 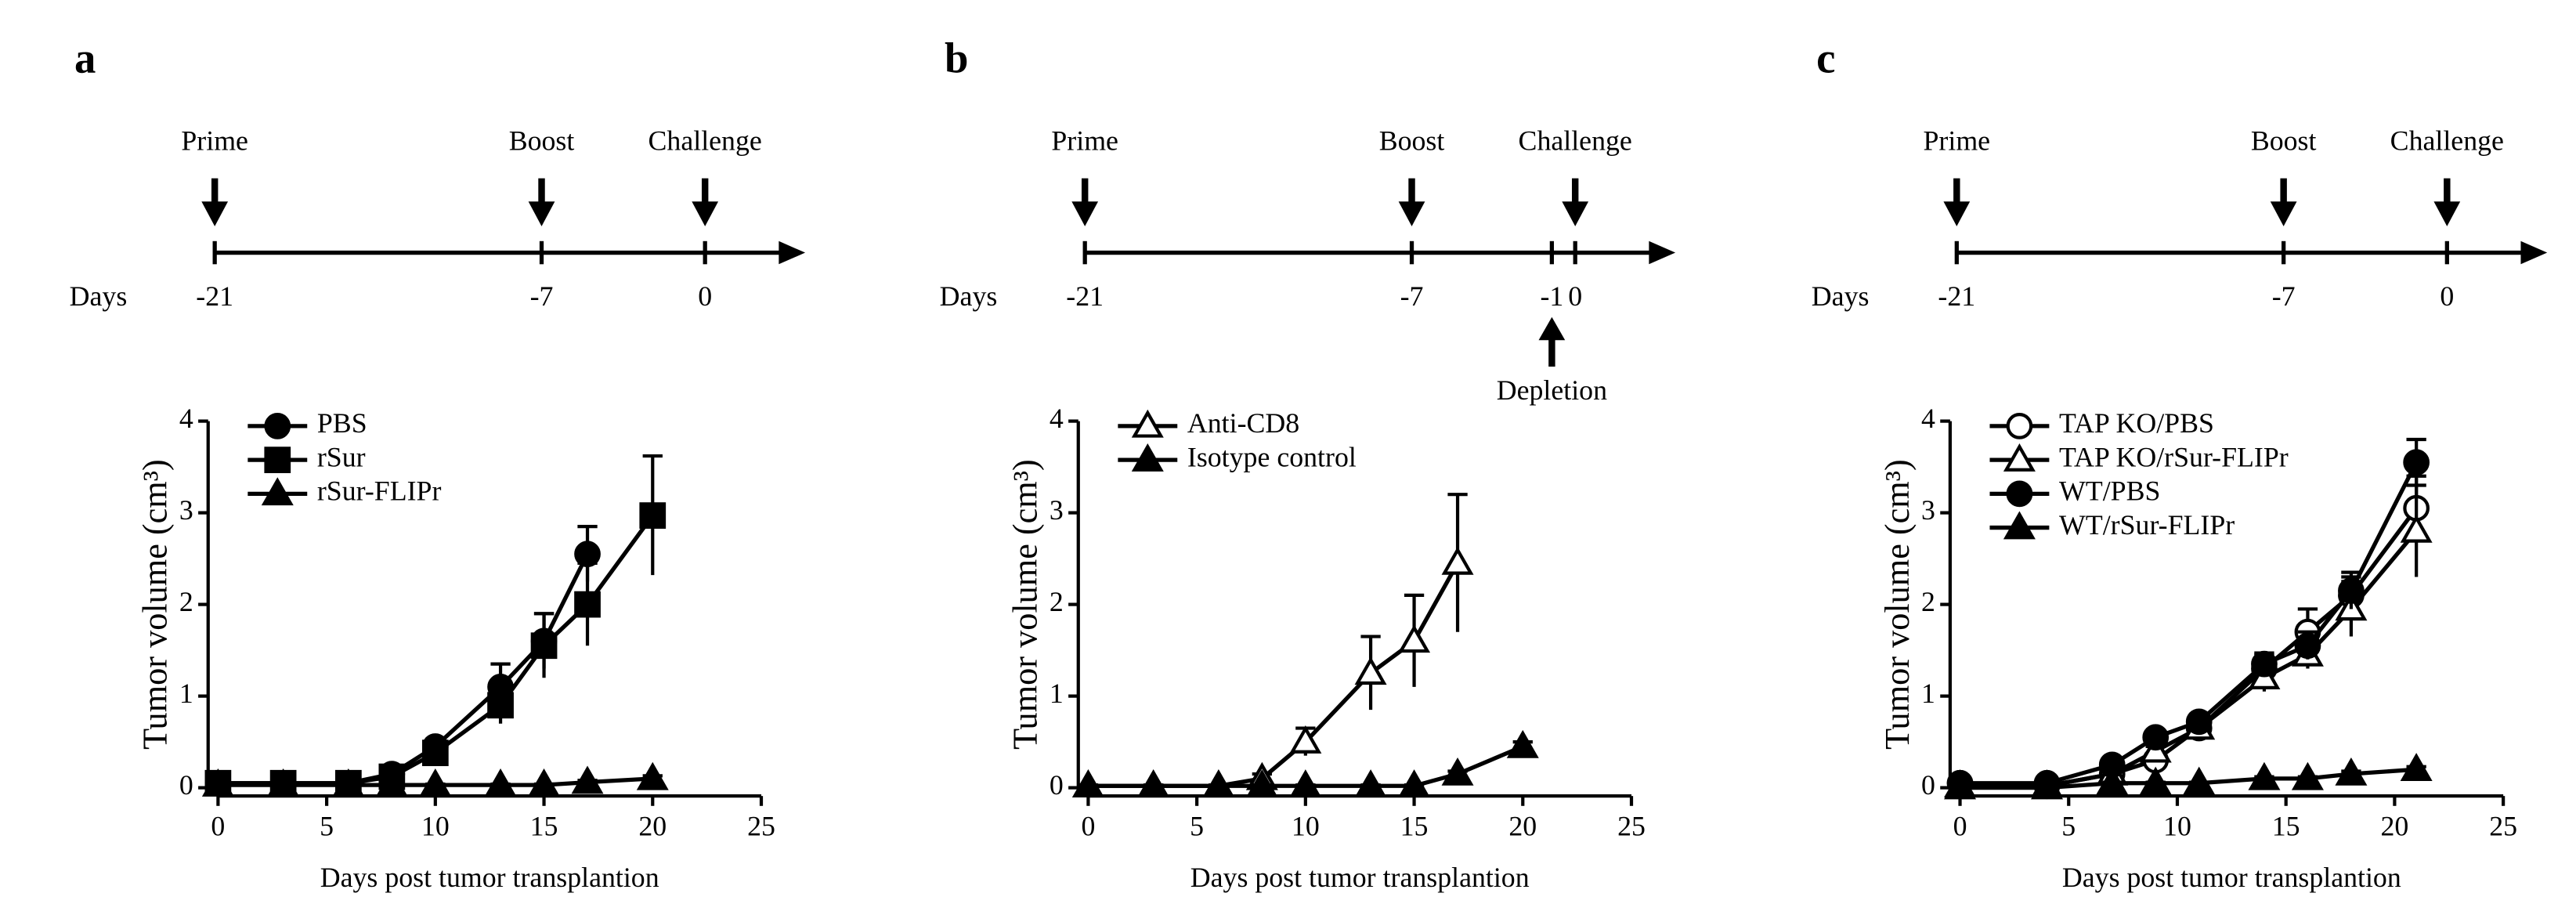 What do you see at coordinates (1414, 826) in the screenshot?
I see `x-tick-label: 15` at bounding box center [1414, 826].